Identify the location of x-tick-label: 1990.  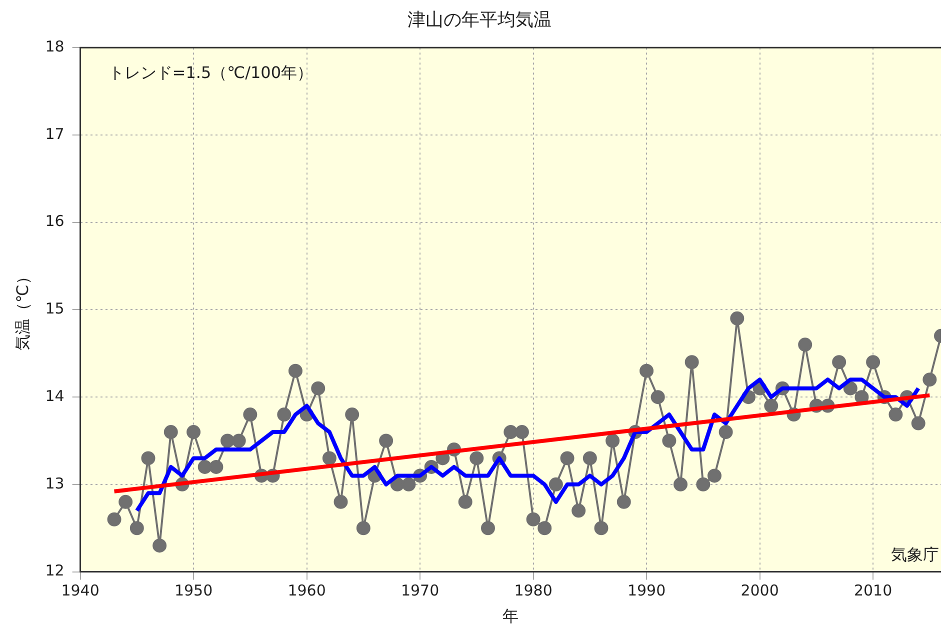
(646, 591).